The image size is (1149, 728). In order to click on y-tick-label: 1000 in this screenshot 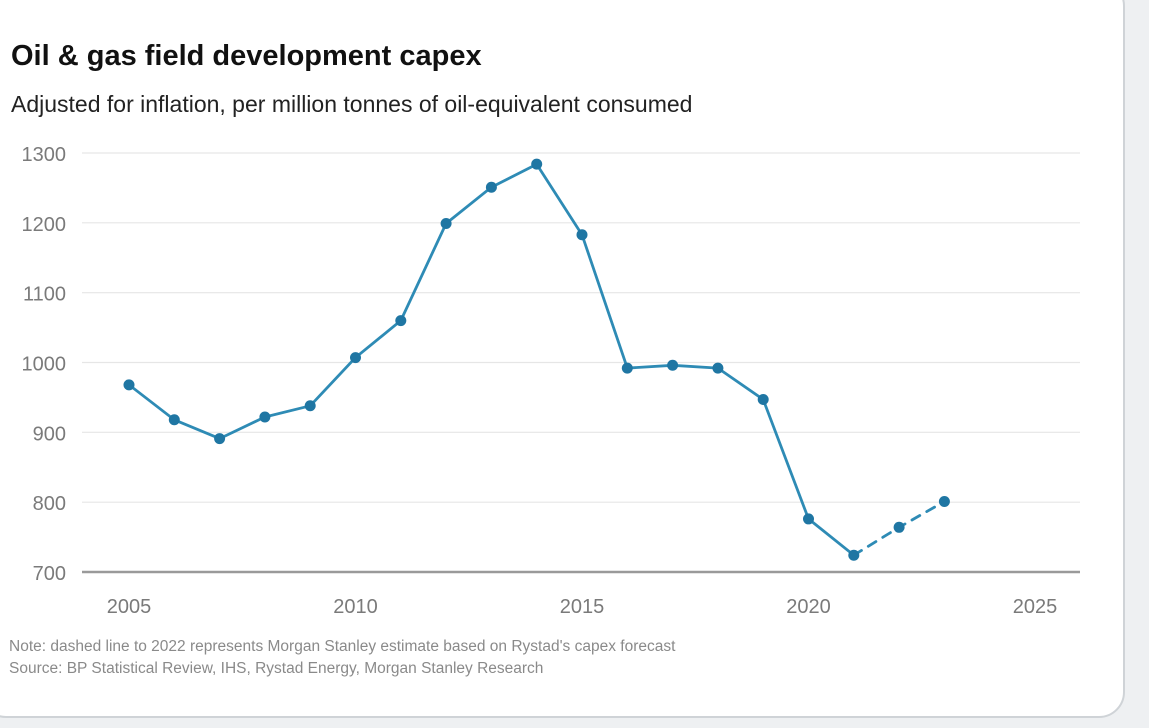, I will do `click(44, 365)`.